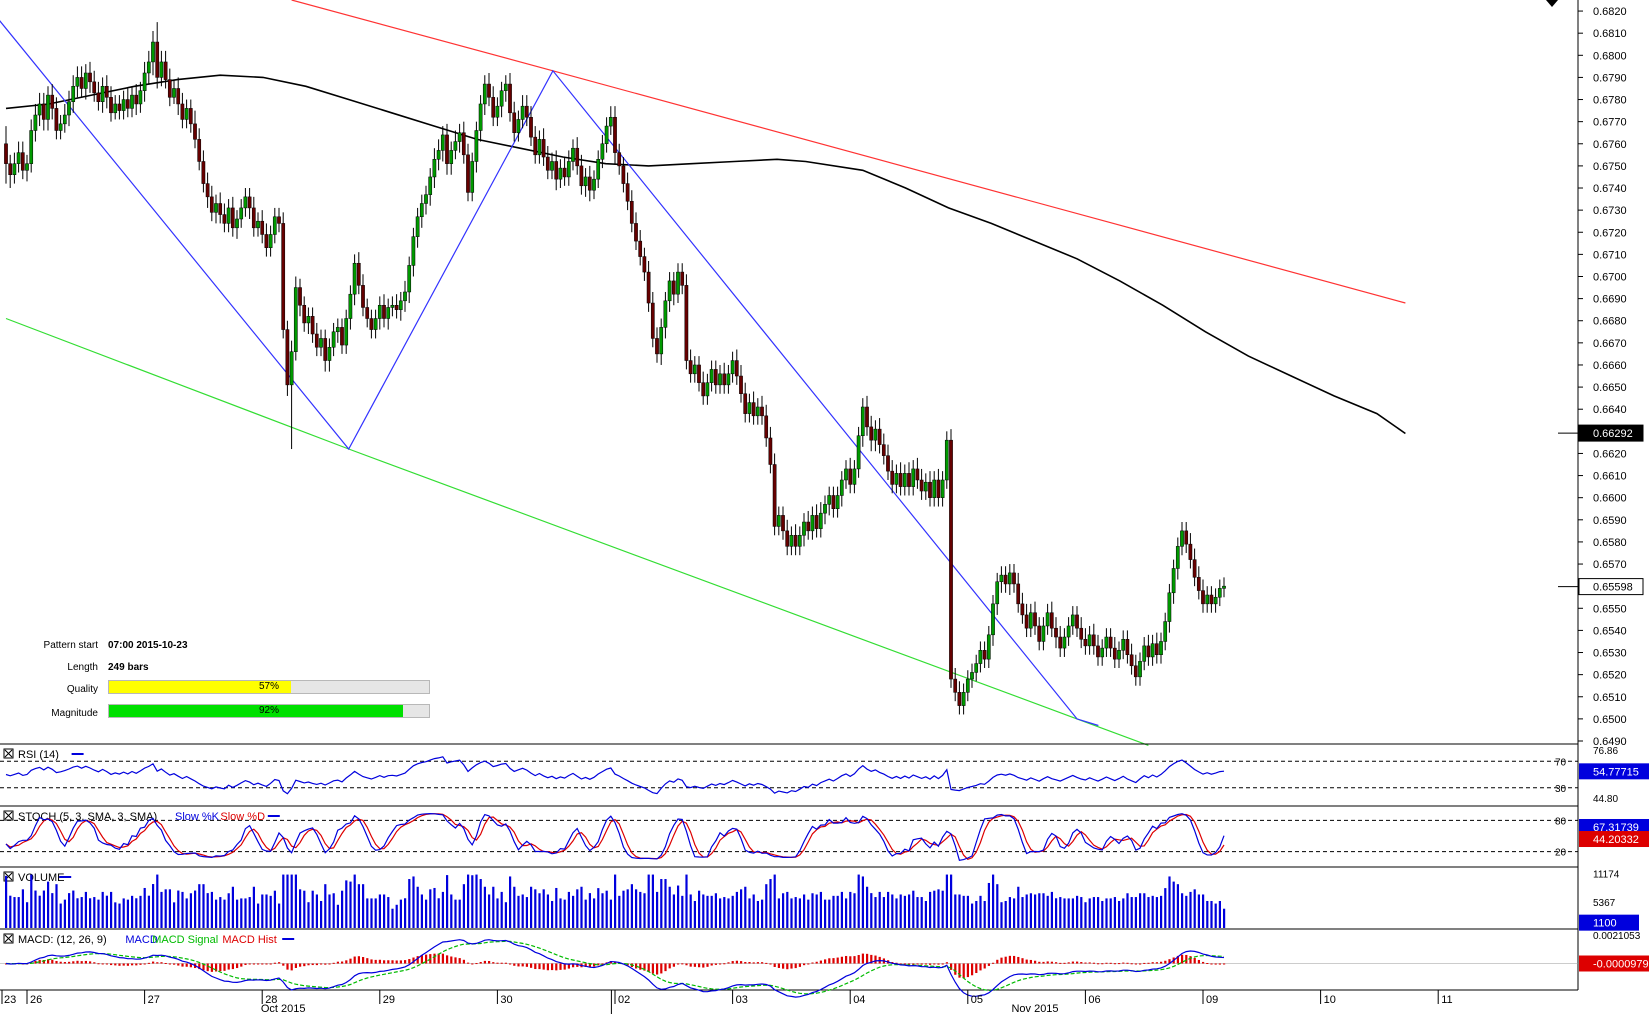 Image resolution: width=1651 pixels, height=1019 pixels. Describe the element at coordinates (1330, 1000) in the screenshot. I see `day-label: 10` at that location.